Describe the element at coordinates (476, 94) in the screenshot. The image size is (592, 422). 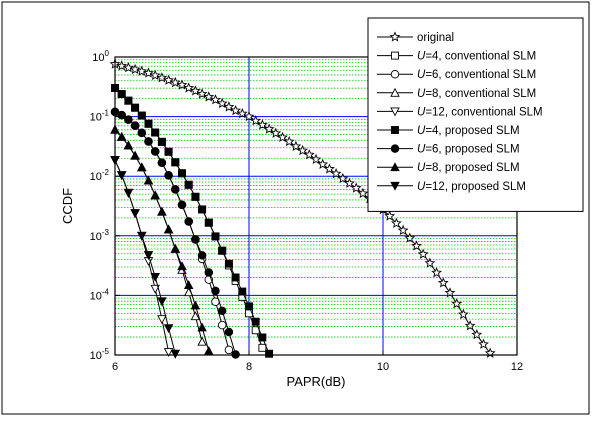
I see `legend-label: U=8, conventional SLM` at that location.